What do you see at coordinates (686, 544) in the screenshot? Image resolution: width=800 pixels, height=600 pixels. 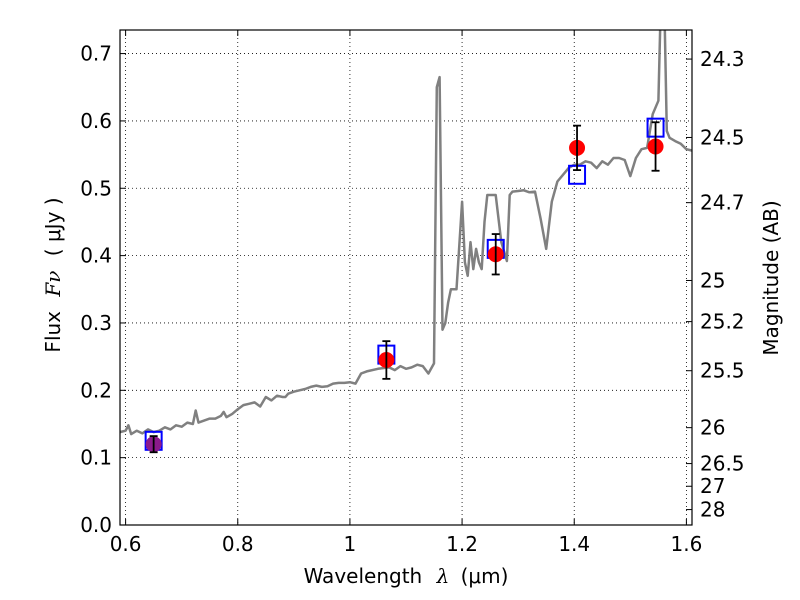 I see `x-tick-label: 1.6` at bounding box center [686, 544].